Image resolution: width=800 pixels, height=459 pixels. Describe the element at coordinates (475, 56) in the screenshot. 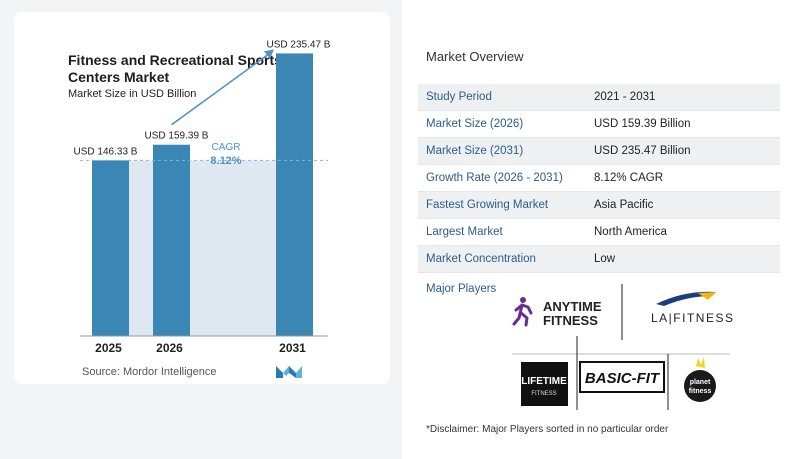

I see `overview-title: Market Overview` at that location.